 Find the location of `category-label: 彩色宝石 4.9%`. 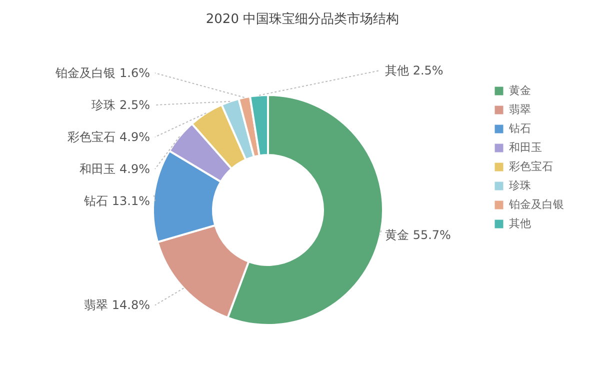

category-label: 彩色宝石 4.9% is located at coordinates (109, 137).